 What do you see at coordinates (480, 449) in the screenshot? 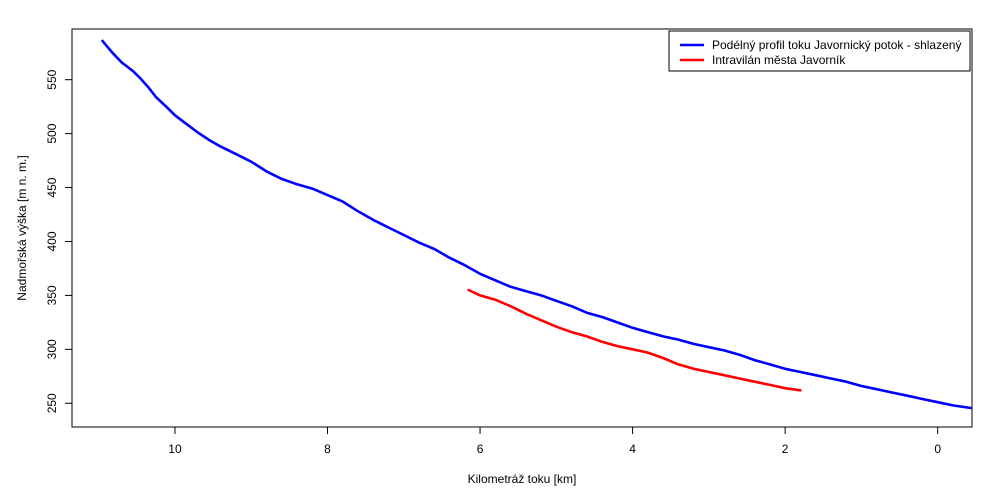
I see `x-tick-label-2: 6` at bounding box center [480, 449].